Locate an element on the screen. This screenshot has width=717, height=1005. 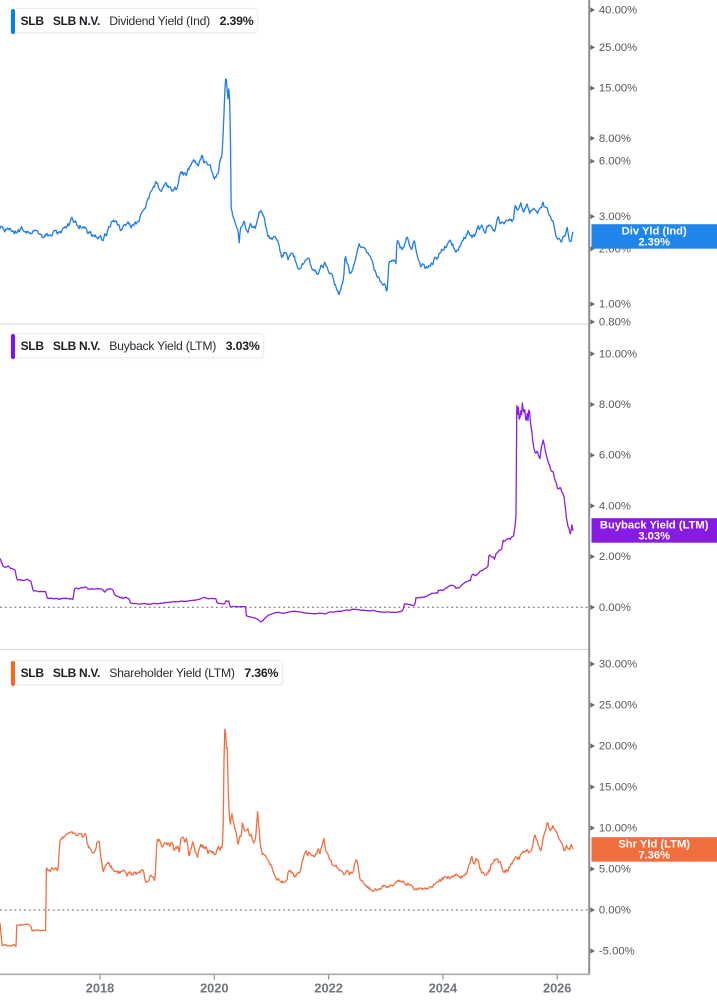
svg-text: Shr Yld (LTM) is located at coordinates (654, 845).